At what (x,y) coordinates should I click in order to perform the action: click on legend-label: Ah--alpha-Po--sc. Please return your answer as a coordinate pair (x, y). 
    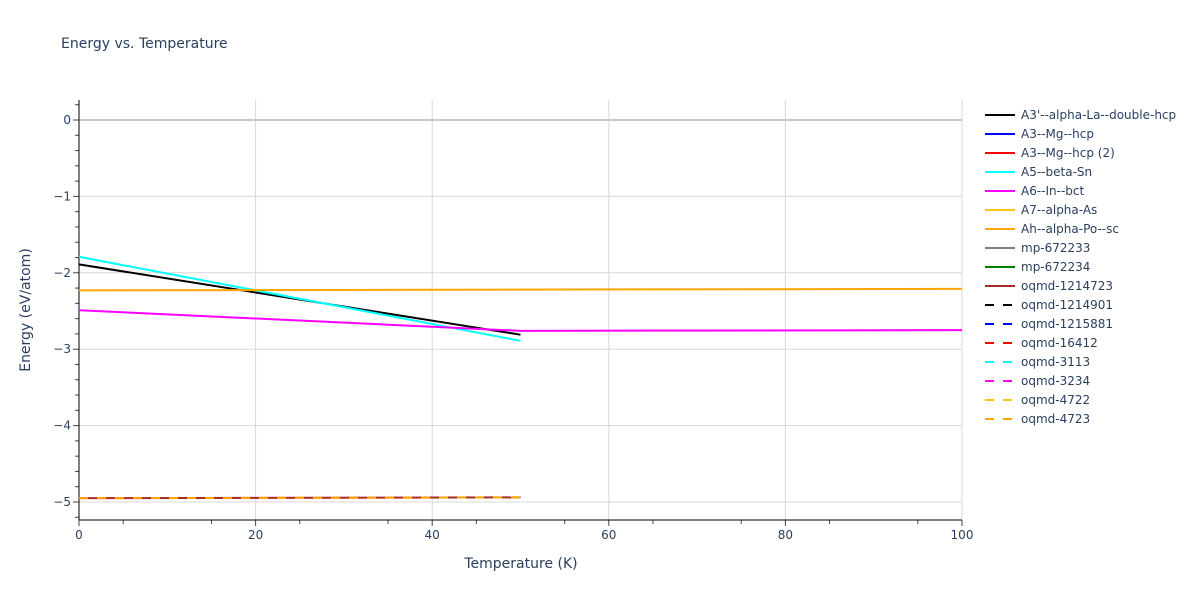
    Looking at the image, I should click on (1070, 228).